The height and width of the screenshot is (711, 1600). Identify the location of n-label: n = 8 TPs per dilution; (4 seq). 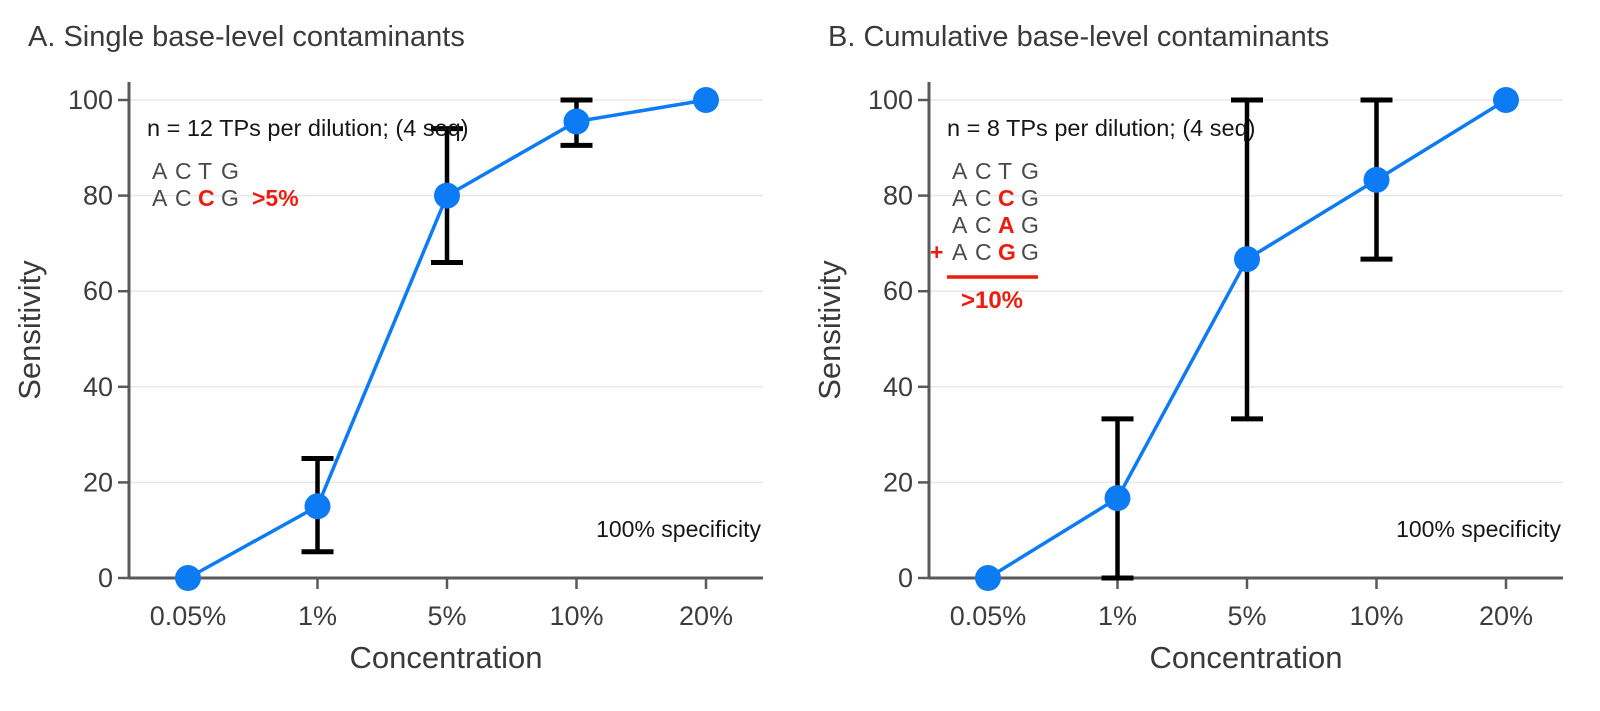
(1101, 128).